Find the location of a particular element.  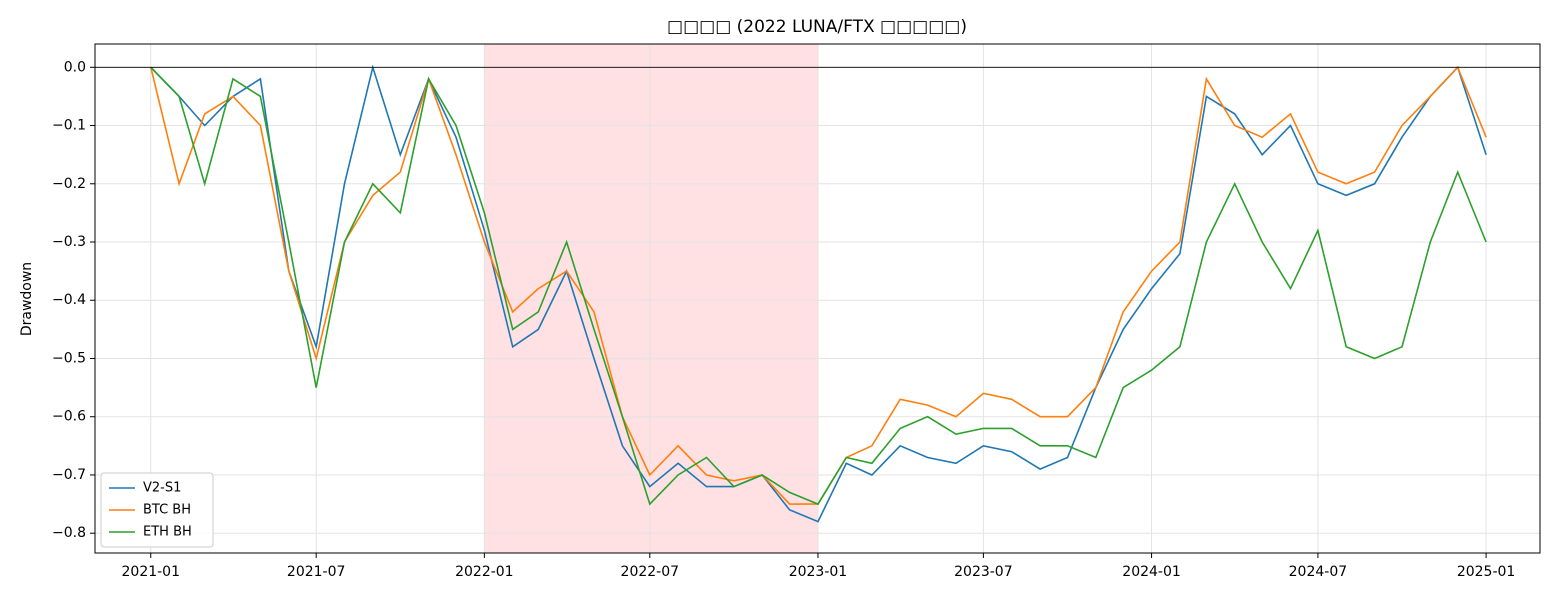

y-tick-label: −0.2 is located at coordinates (69, 184).